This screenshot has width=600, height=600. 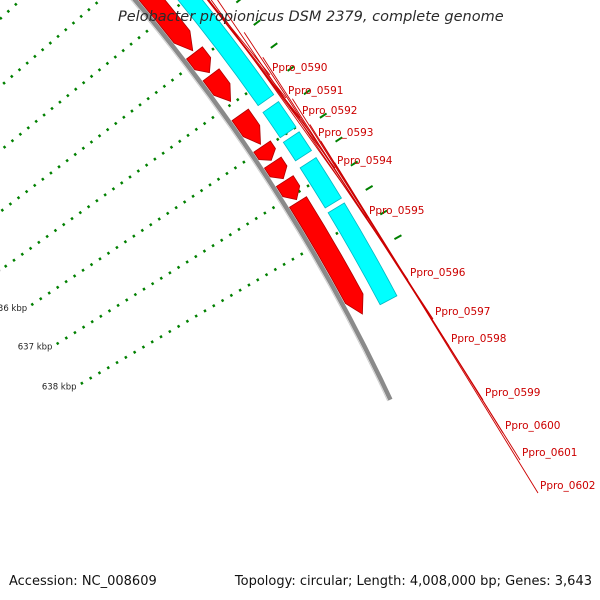 I want to click on gene-label: Ppro_0597, so click(x=462, y=312).